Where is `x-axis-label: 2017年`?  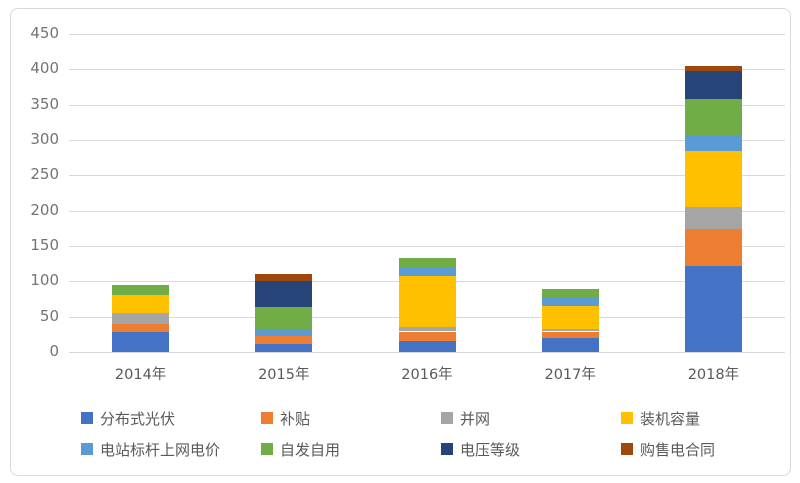
x-axis-label: 2017年 is located at coordinates (570, 375).